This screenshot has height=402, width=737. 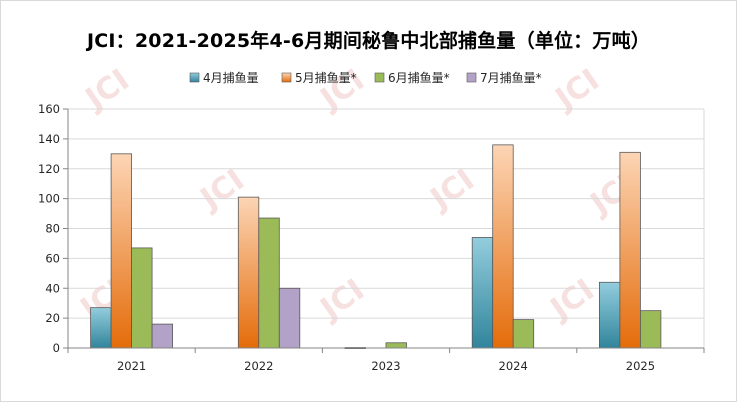 I want to click on y-tick-label: 20, so click(x=52, y=318).